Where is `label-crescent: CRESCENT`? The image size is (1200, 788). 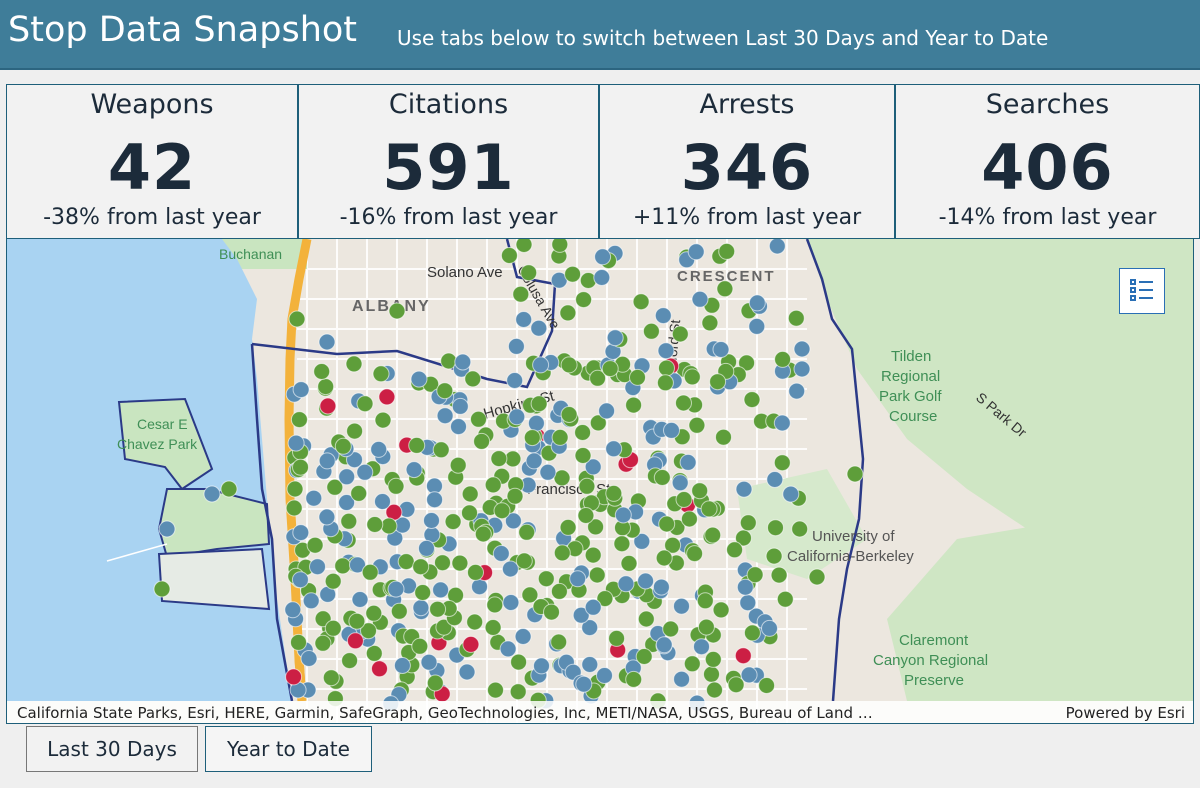 label-crescent: CRESCENT is located at coordinates (726, 276).